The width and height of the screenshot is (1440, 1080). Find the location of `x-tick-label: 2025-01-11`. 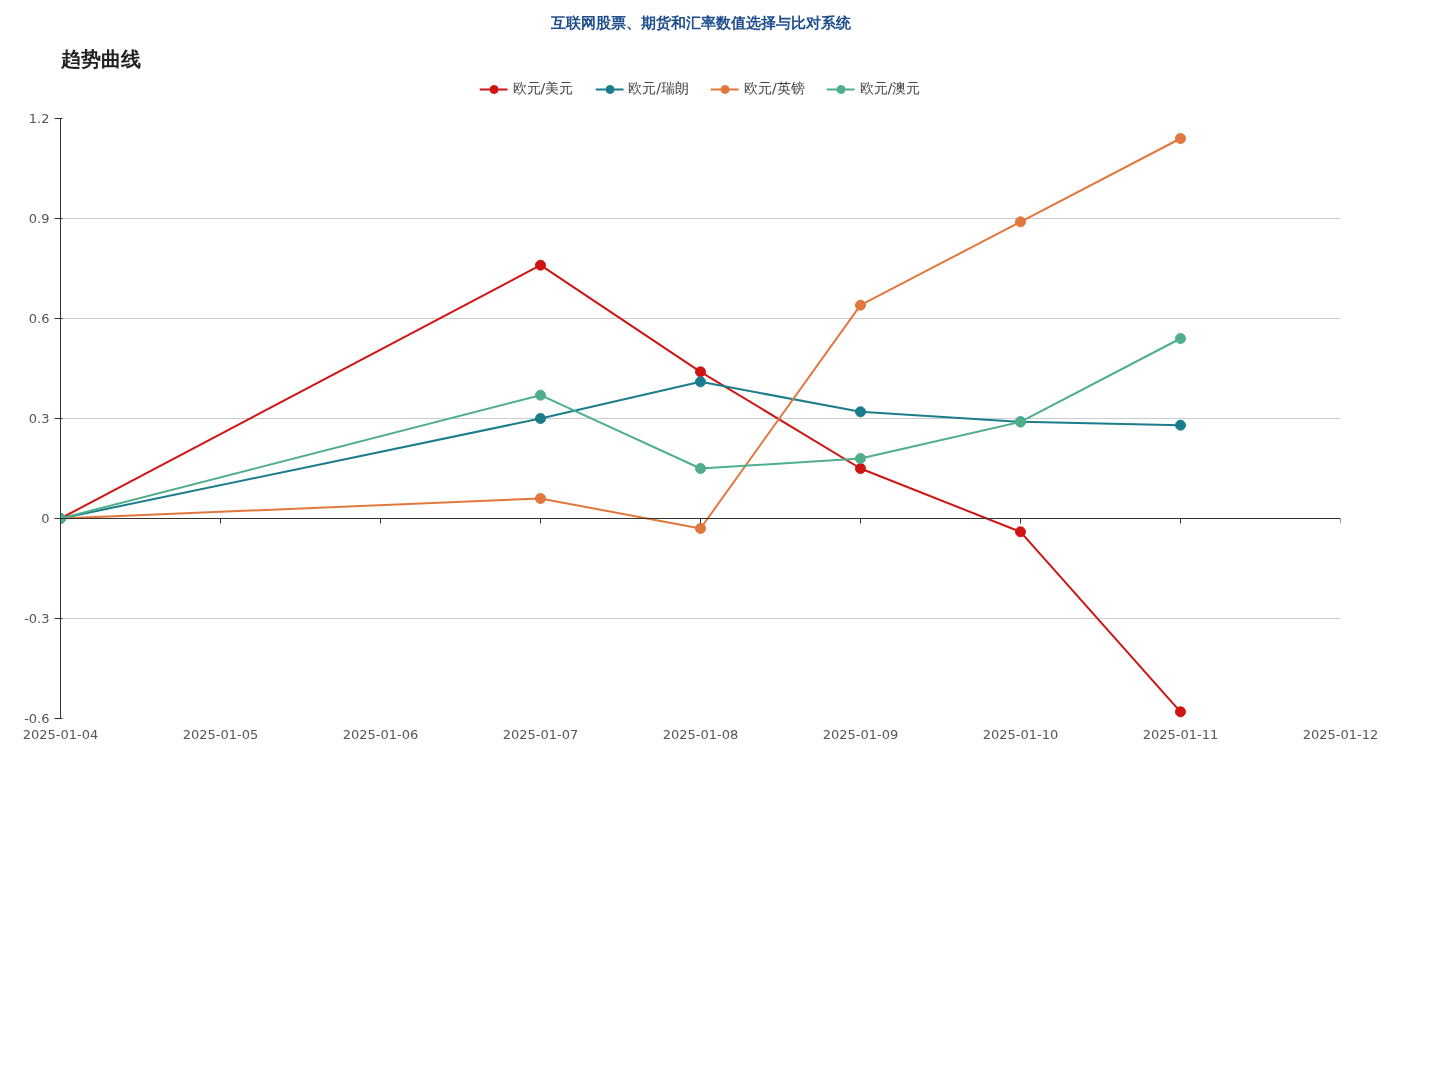

x-tick-label: 2025-01-11 is located at coordinates (1180, 734).